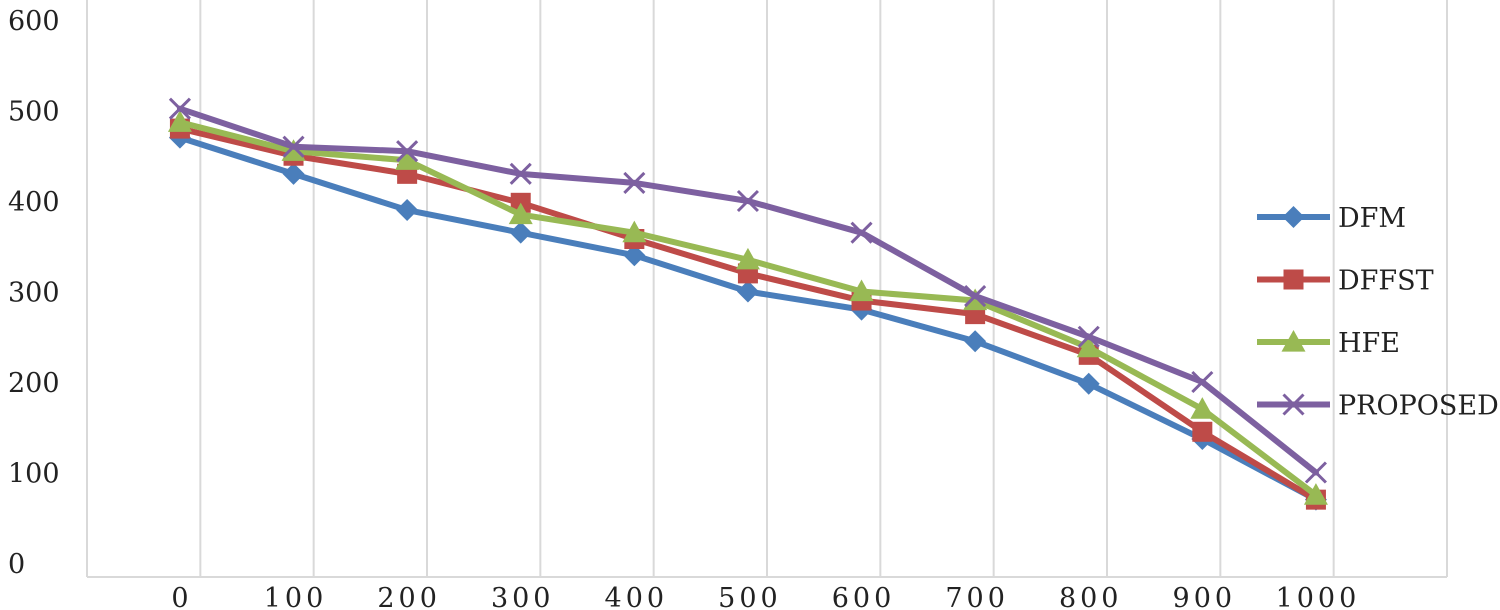 The width and height of the screenshot is (1500, 610). Describe the element at coordinates (409, 596) in the screenshot. I see `x-tick-label: 200` at that location.